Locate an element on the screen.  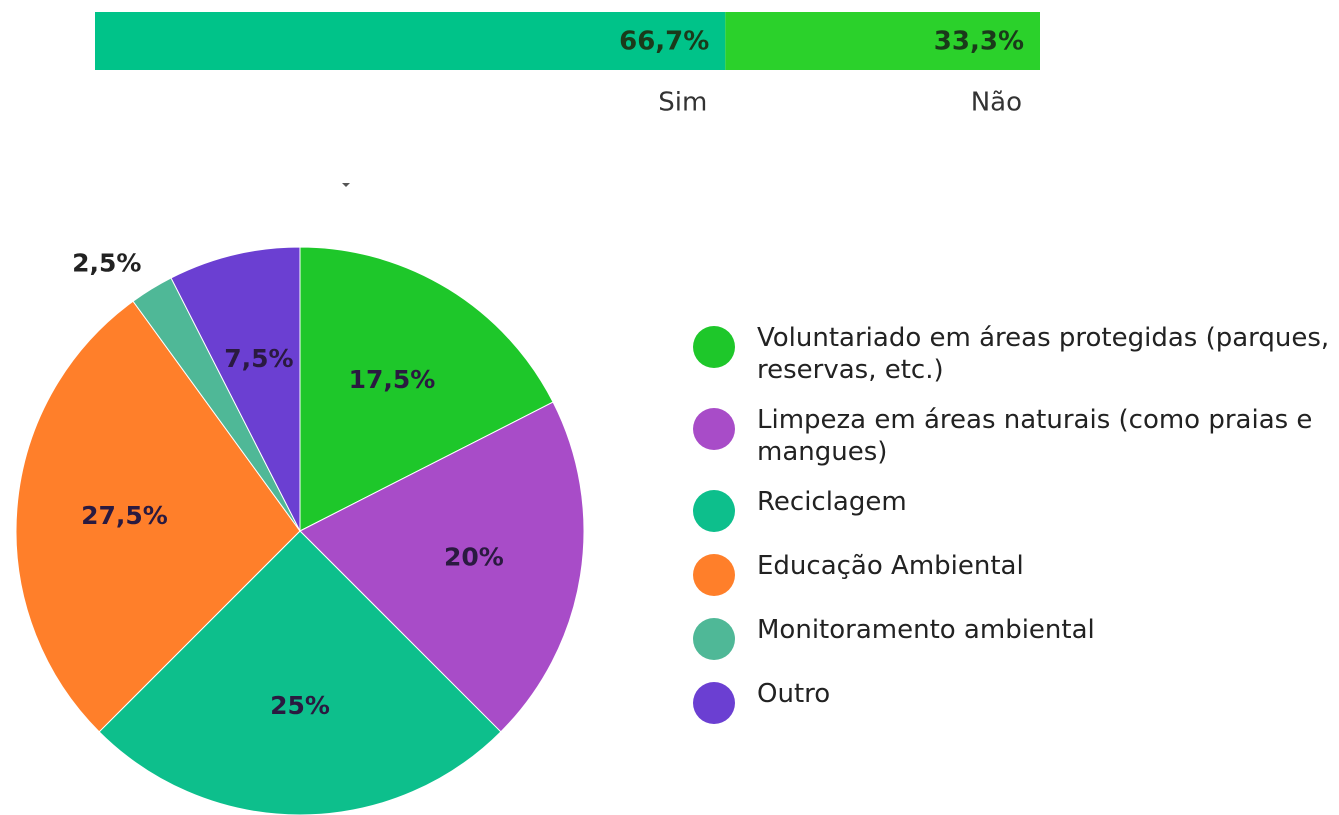
dropdown-mark is located at coordinates (346, 185).